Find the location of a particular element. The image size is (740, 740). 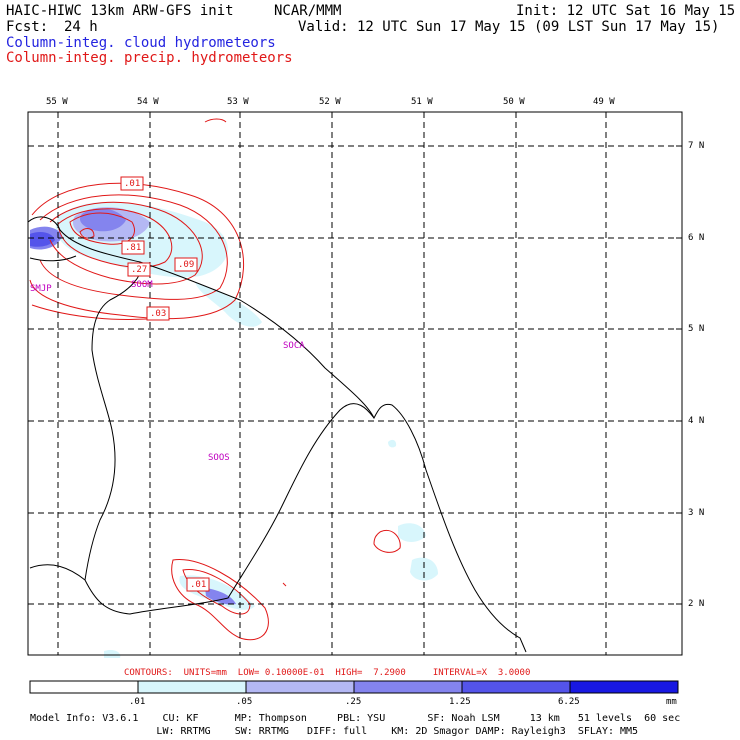

lon-label: 51 W is located at coordinates (422, 102).